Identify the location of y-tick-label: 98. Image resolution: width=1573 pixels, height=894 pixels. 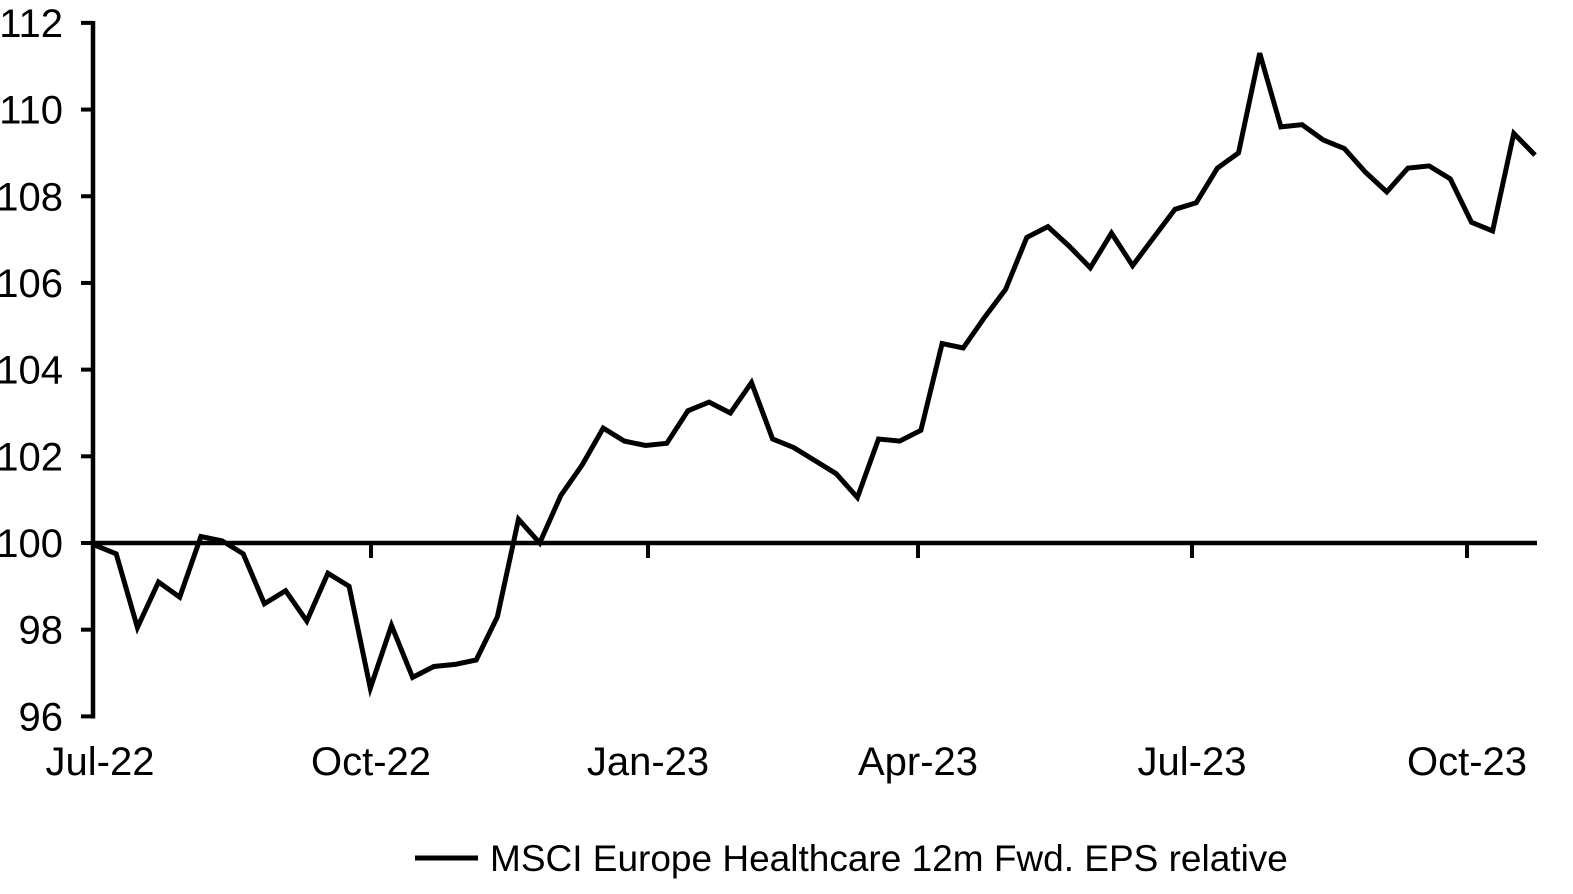
(41, 631).